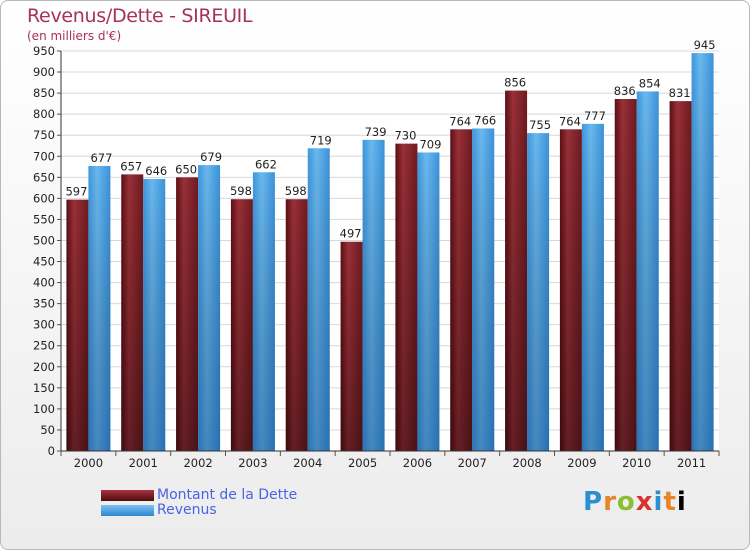 This screenshot has width=750, height=550. I want to click on data-label-revenus: 719, so click(321, 140).